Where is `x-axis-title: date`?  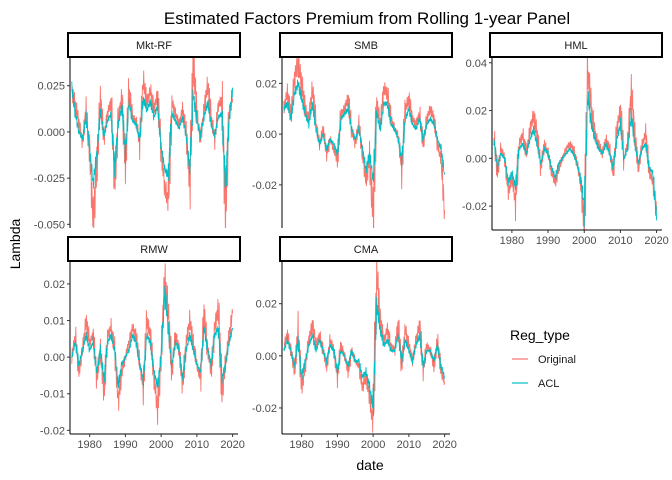
x-axis-title: date is located at coordinates (369, 465).